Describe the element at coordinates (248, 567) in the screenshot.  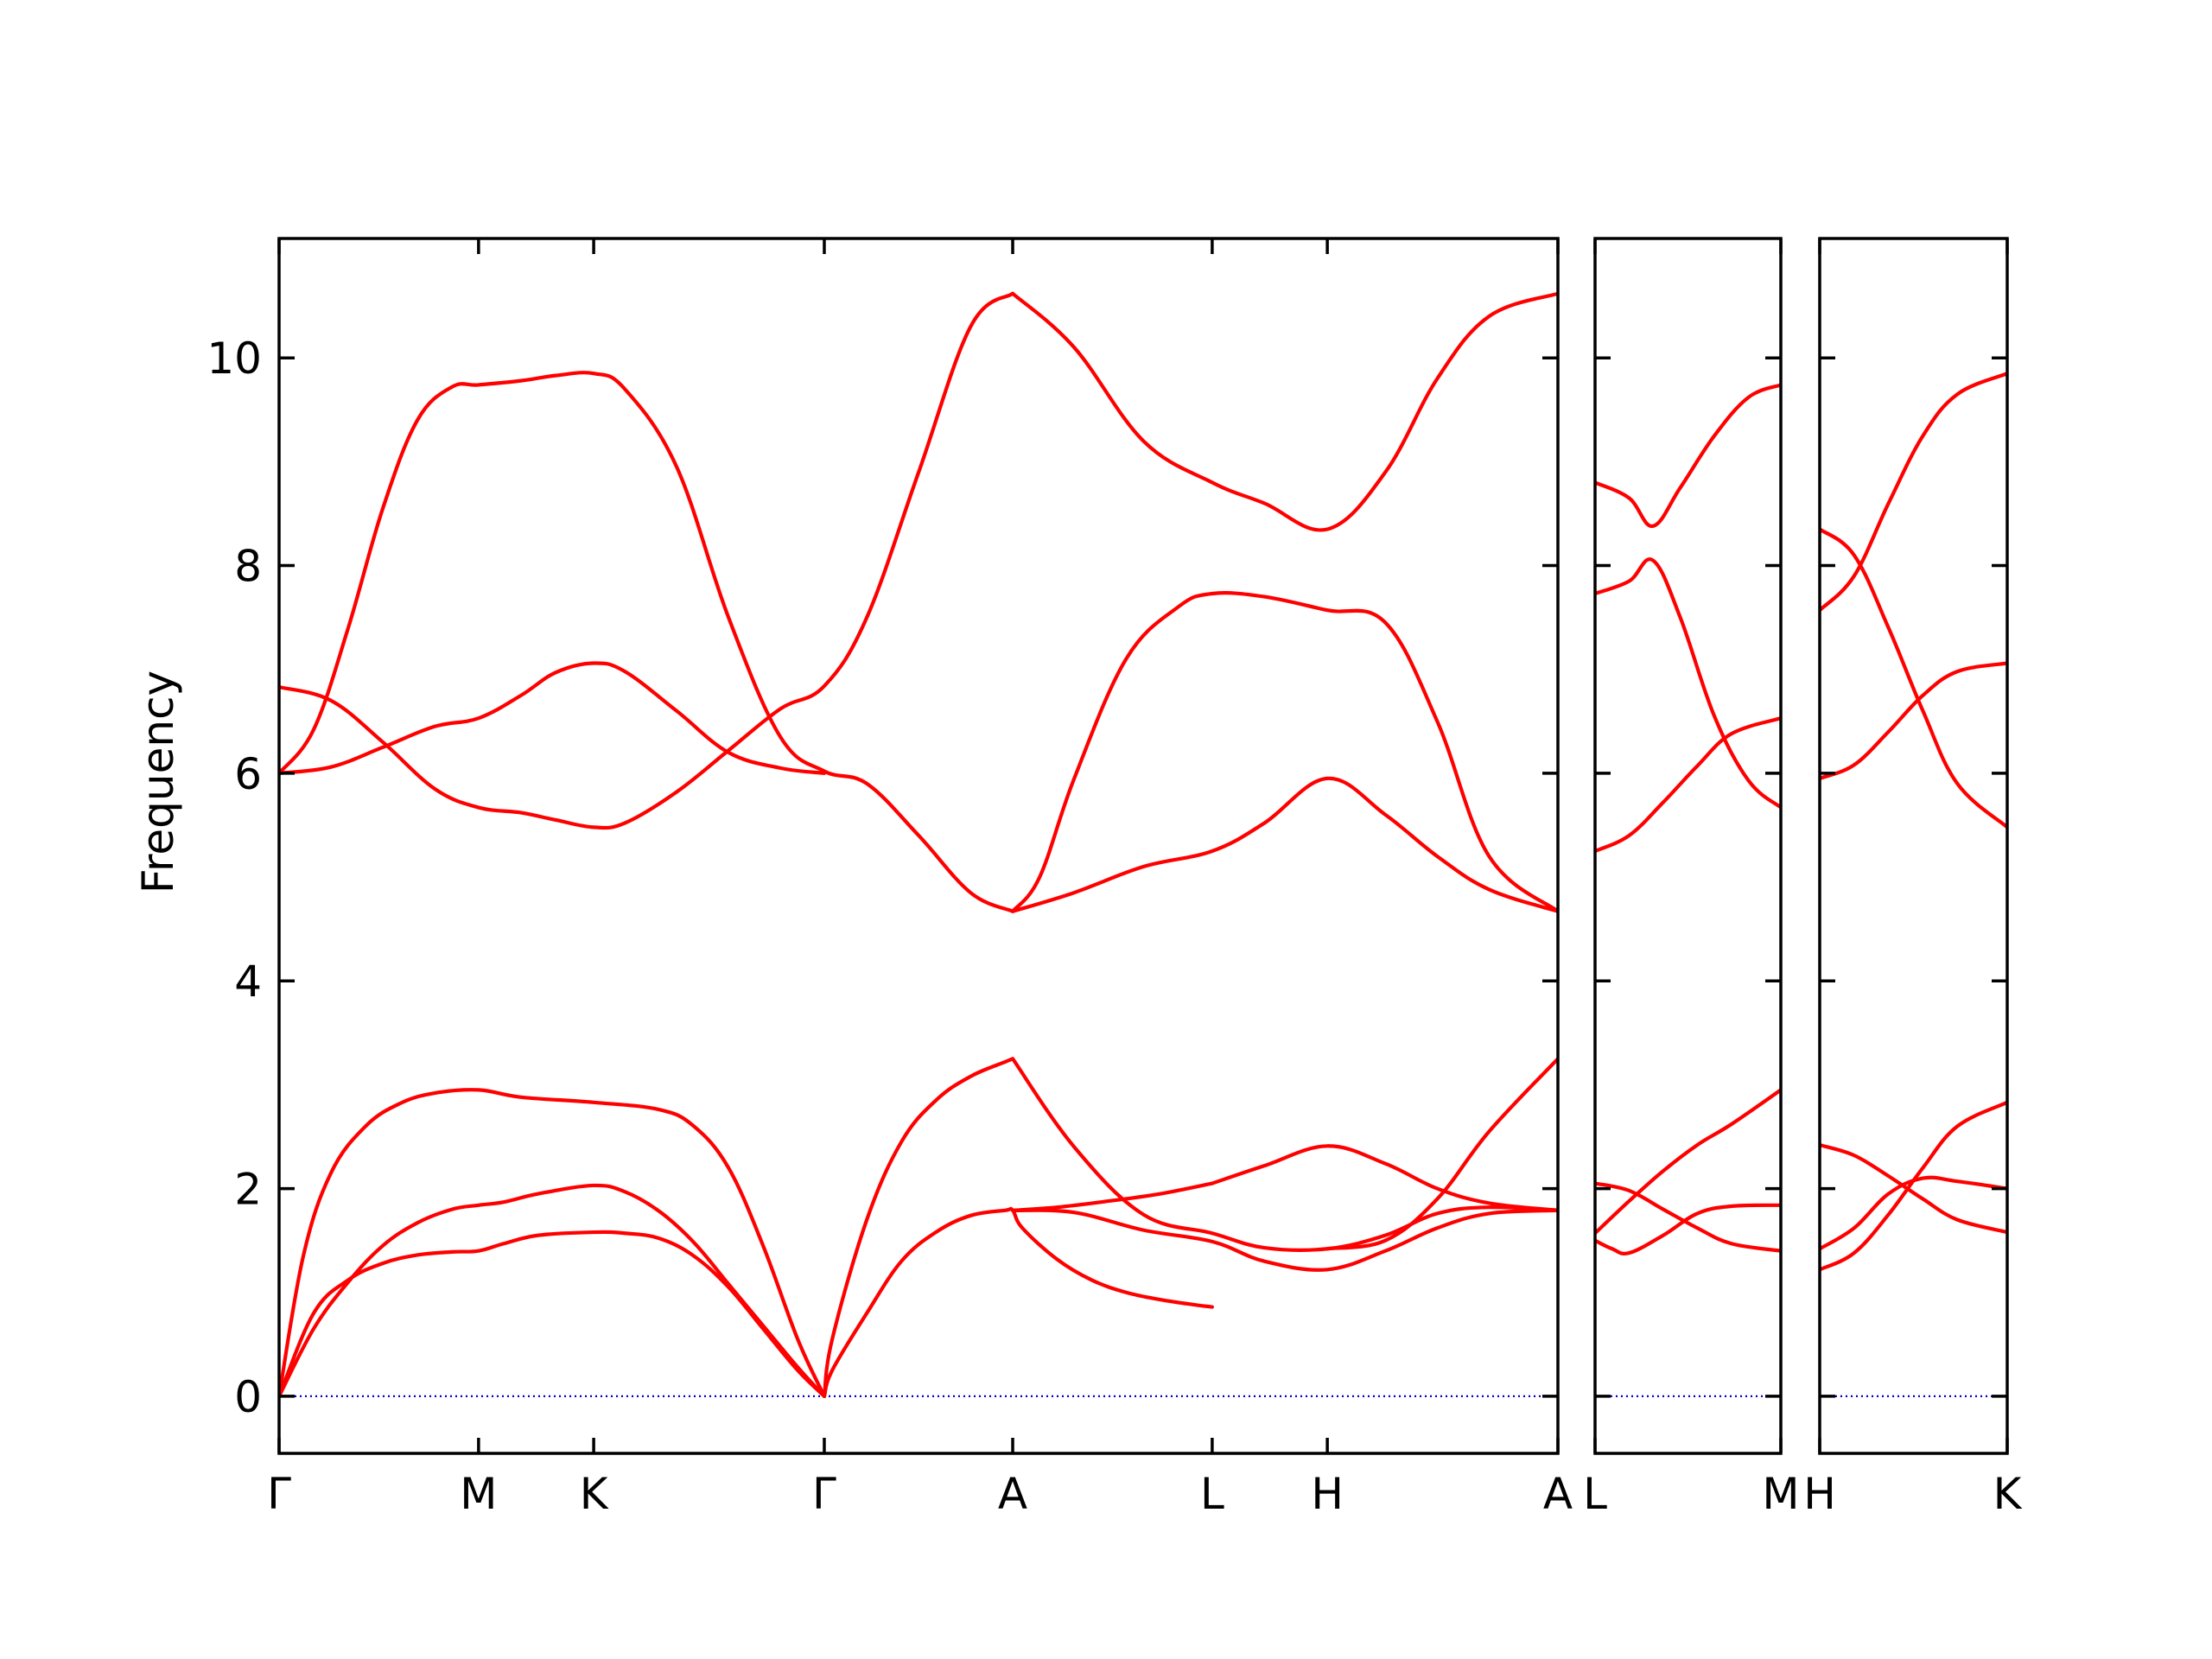
I see `y-tick-label: 8` at that location.